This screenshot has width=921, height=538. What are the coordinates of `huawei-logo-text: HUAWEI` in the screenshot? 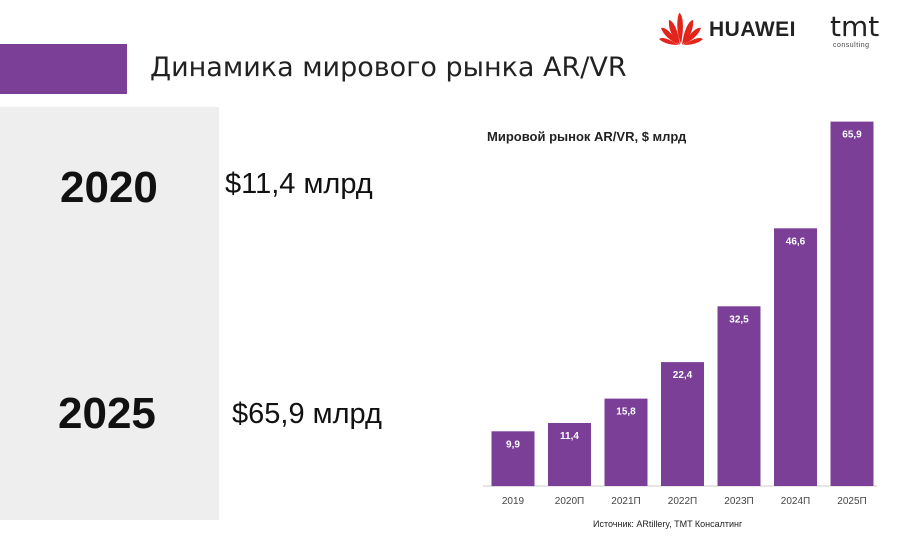 It's located at (752, 29).